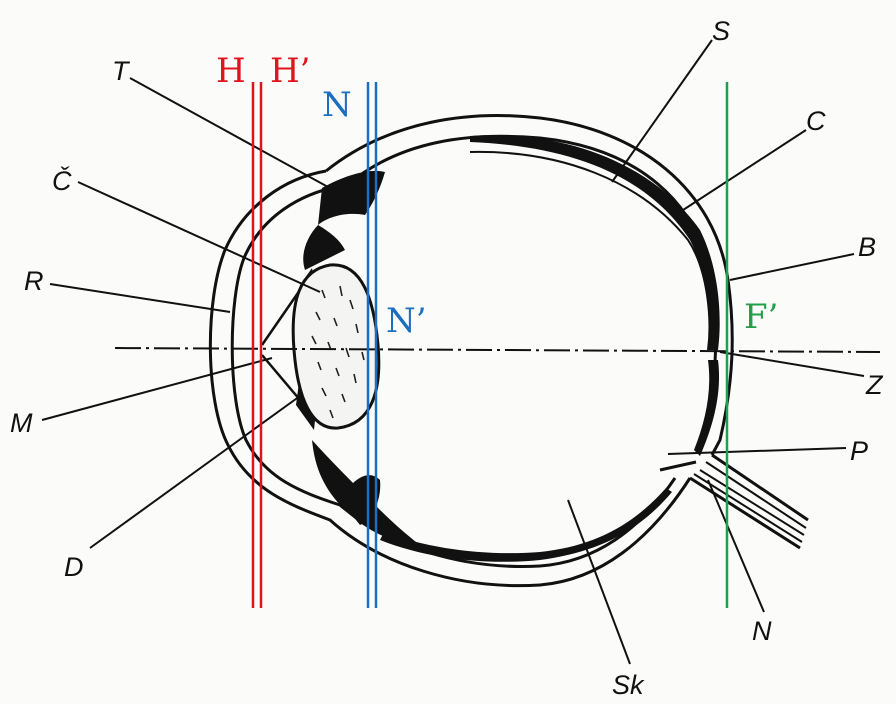 The image size is (896, 704). What do you see at coordinates (761, 317) in the screenshot?
I see `label-f-prime: F’` at bounding box center [761, 317].